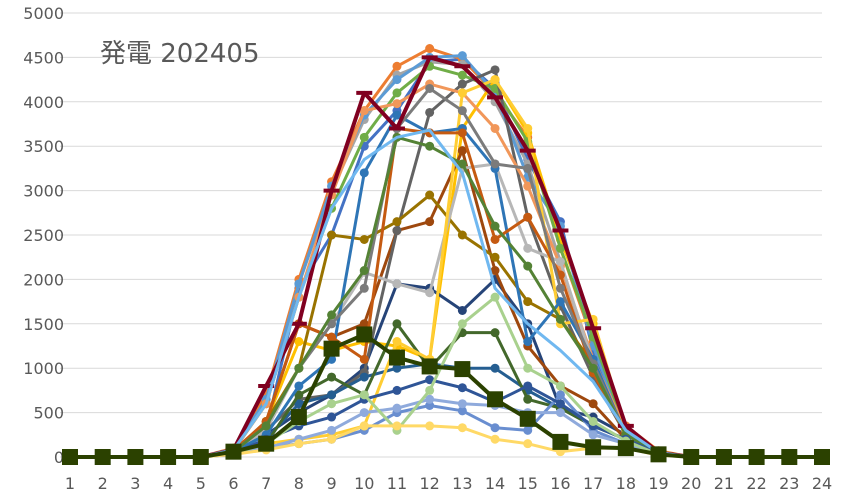  Describe the element at coordinates (103, 483) in the screenshot. I see `x-tick-label: 2` at that location.